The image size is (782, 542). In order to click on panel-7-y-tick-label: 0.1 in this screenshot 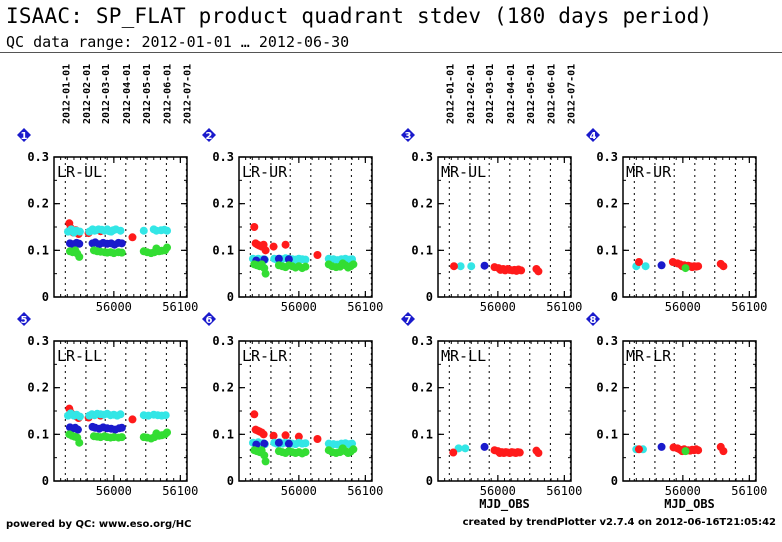, I will do `click(422, 434)`.